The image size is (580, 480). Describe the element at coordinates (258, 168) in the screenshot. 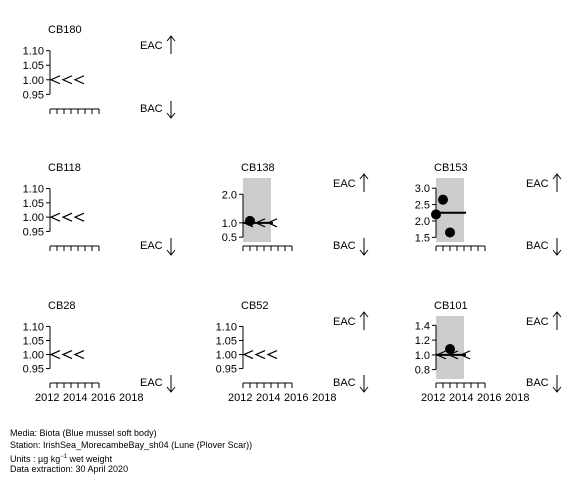

I see `panel-title: CB138` at that location.